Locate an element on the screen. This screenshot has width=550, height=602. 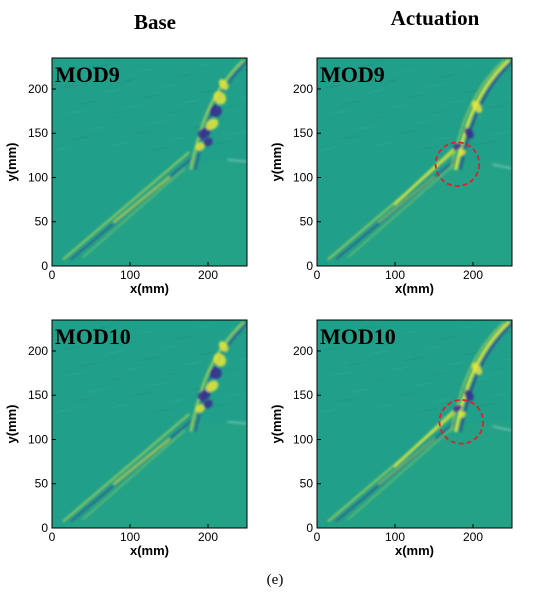
y-tick-label: 200 is located at coordinates (38, 89).